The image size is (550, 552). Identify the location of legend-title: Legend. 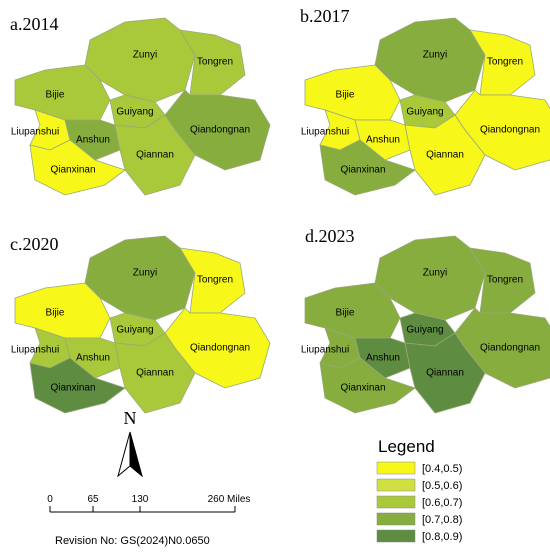
(406, 446).